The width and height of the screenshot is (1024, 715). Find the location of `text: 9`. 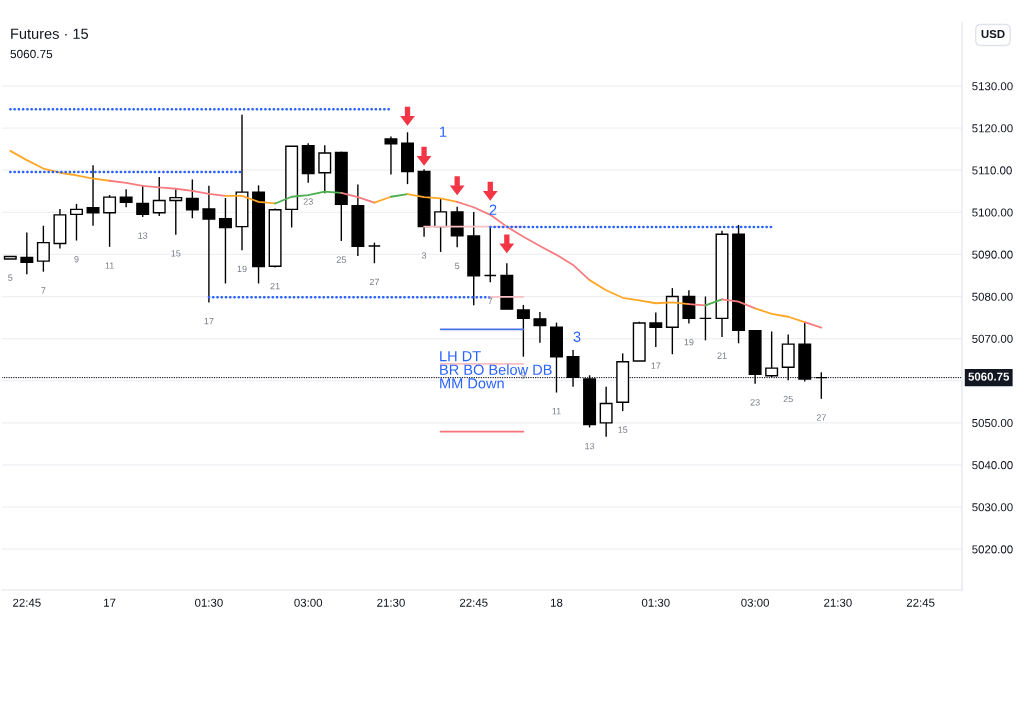

text: 9 is located at coordinates (76, 259).